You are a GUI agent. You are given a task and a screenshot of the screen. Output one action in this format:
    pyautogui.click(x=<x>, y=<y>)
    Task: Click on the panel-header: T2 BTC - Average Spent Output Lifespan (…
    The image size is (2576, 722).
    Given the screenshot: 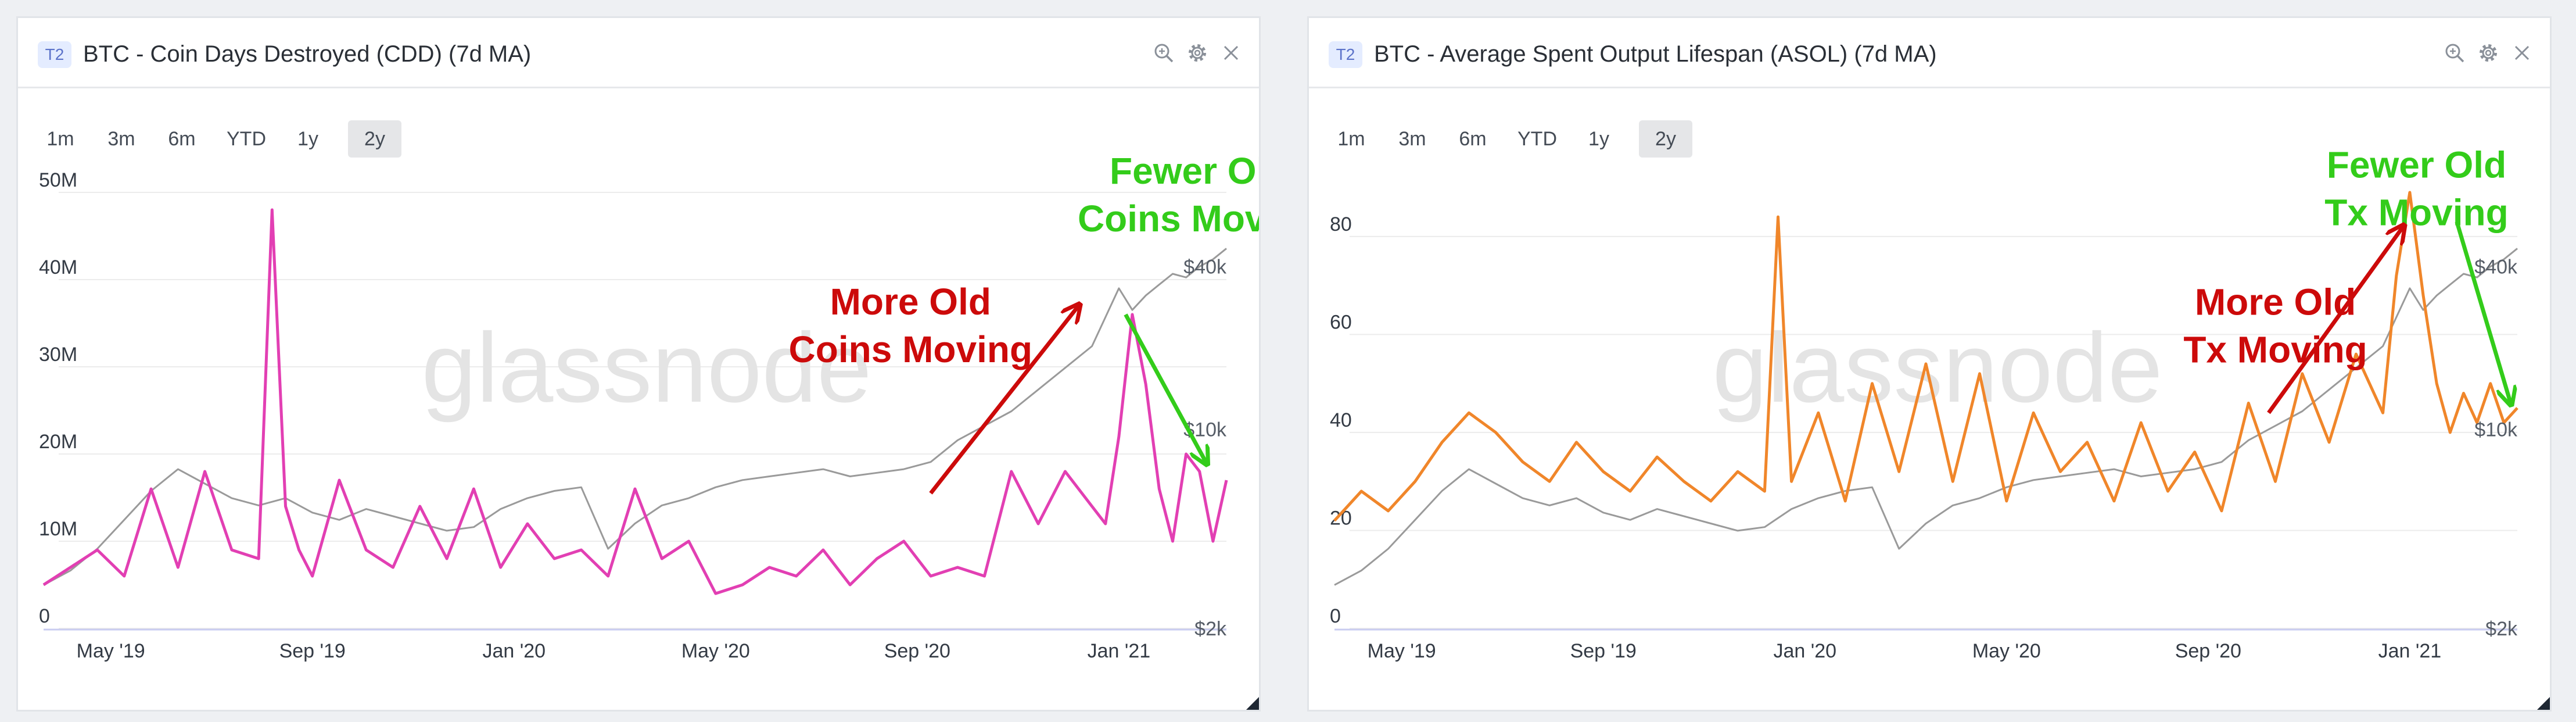 What is the action you would take?
    pyautogui.click(x=1929, y=53)
    